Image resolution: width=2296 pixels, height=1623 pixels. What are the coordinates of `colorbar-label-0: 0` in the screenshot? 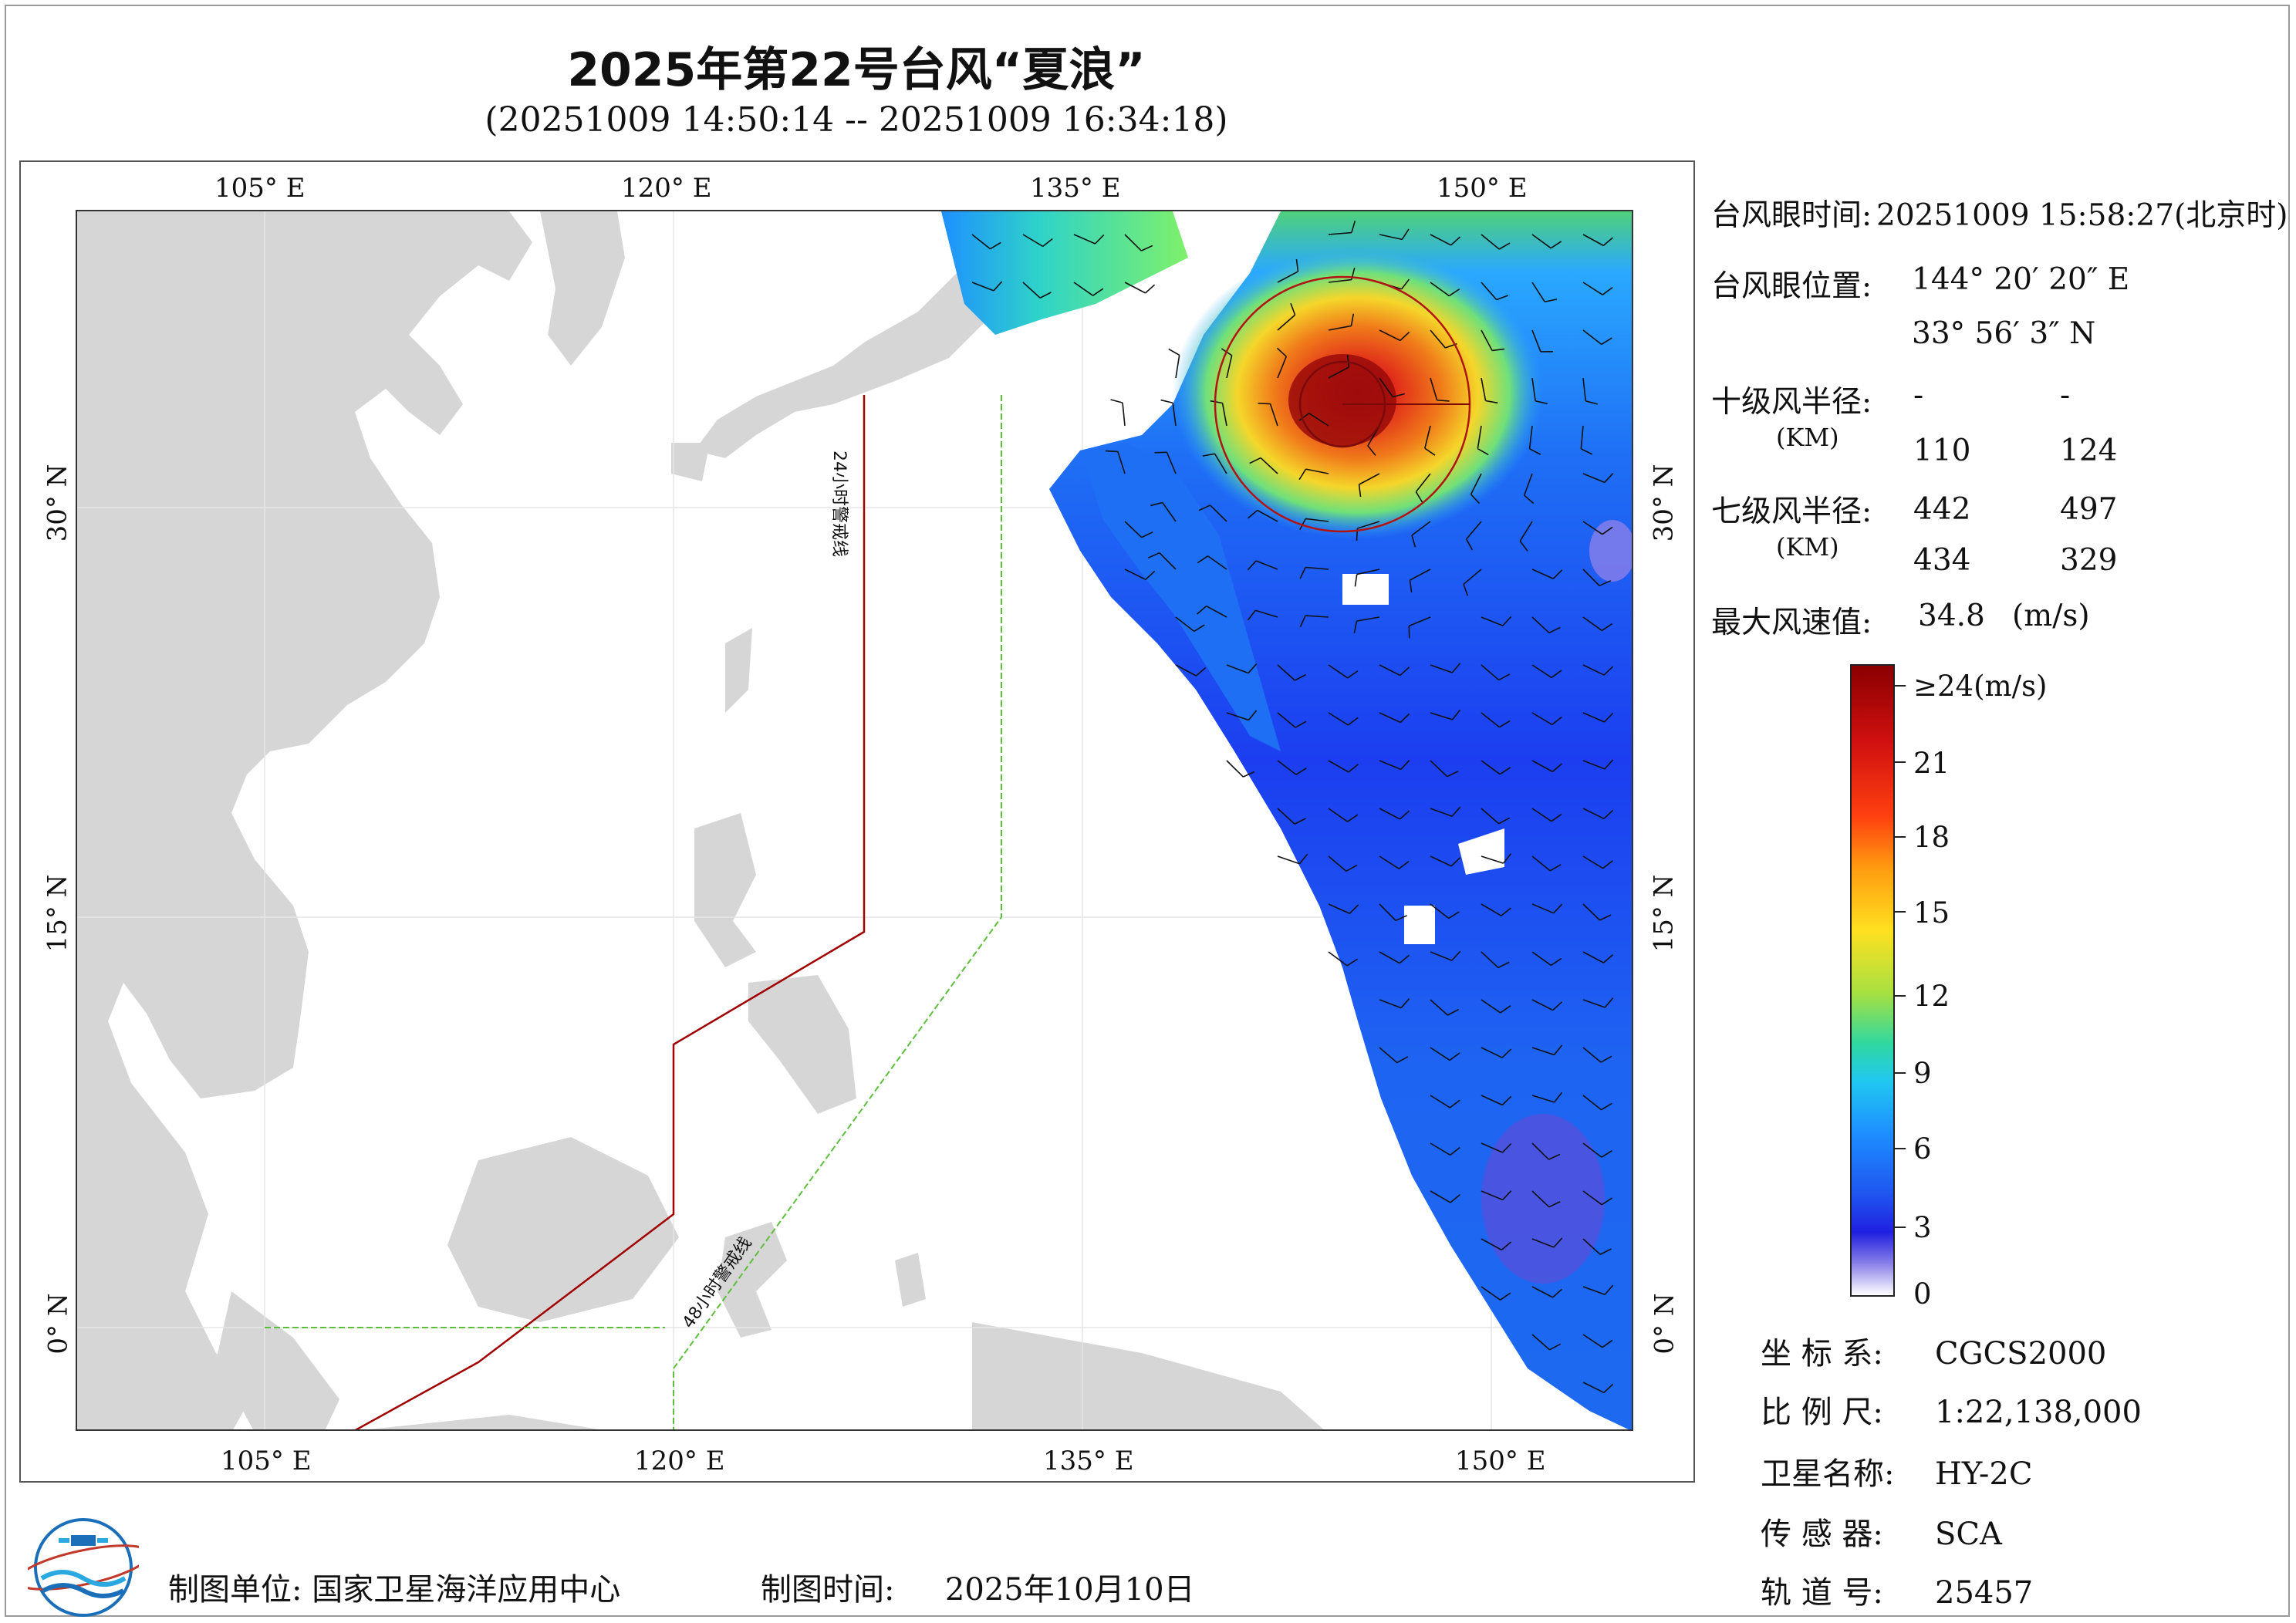 It's located at (1923, 1294).